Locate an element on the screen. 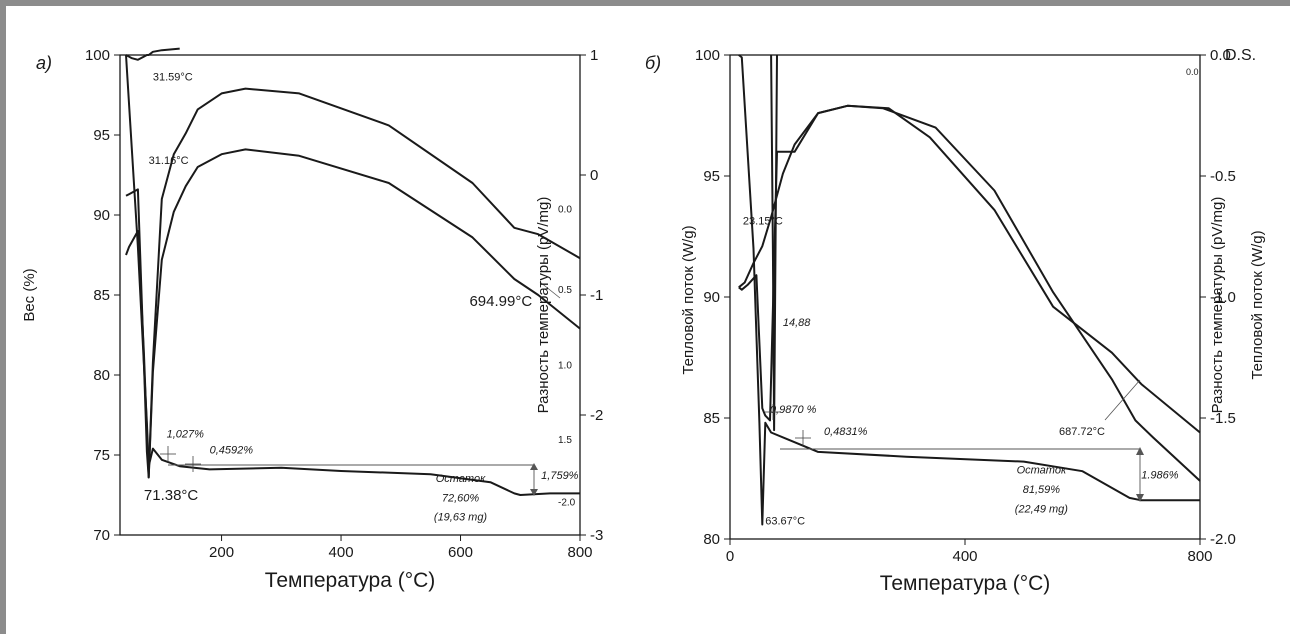 The height and width of the screenshot is (634, 1290). y-right-tick-label: -1 is located at coordinates (596, 295).